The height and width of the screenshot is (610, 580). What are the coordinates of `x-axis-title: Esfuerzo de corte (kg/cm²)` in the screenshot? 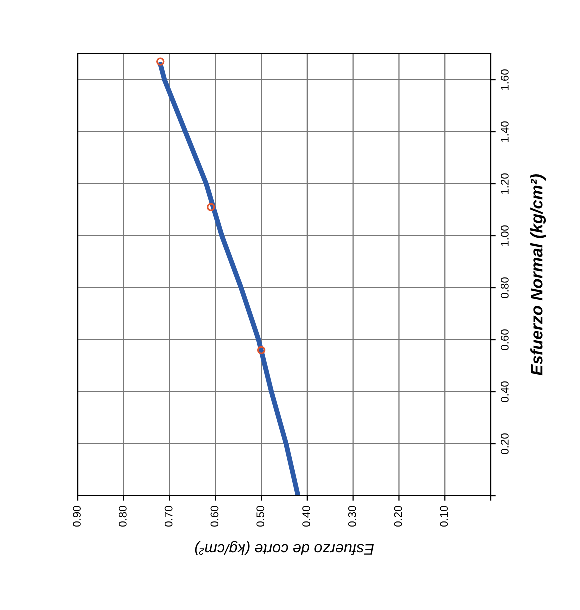 It's located at (284, 548).